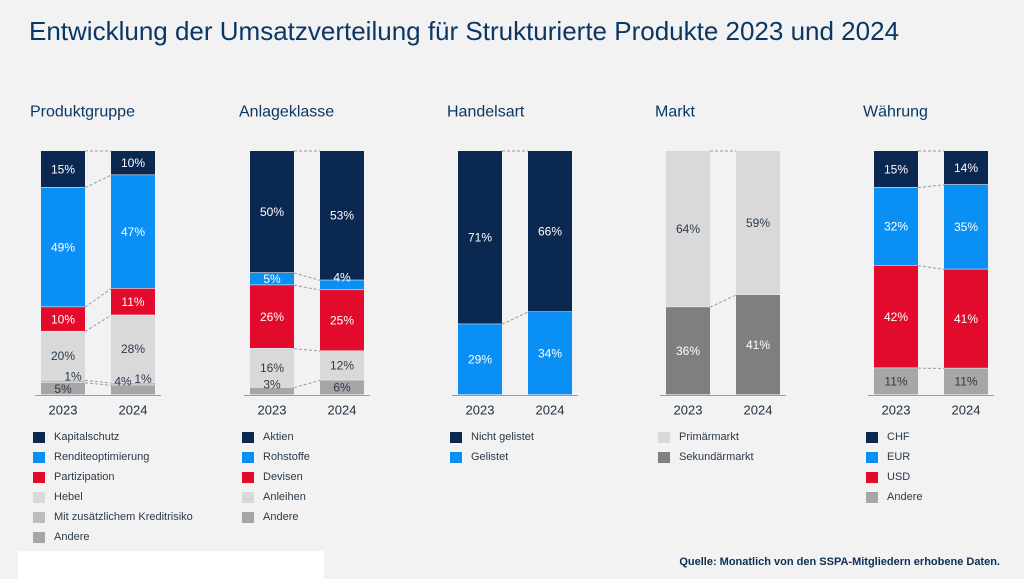 This screenshot has height=579, width=1024. What do you see at coordinates (68, 497) in the screenshot?
I see `legend-label-0-3: Hebel` at bounding box center [68, 497].